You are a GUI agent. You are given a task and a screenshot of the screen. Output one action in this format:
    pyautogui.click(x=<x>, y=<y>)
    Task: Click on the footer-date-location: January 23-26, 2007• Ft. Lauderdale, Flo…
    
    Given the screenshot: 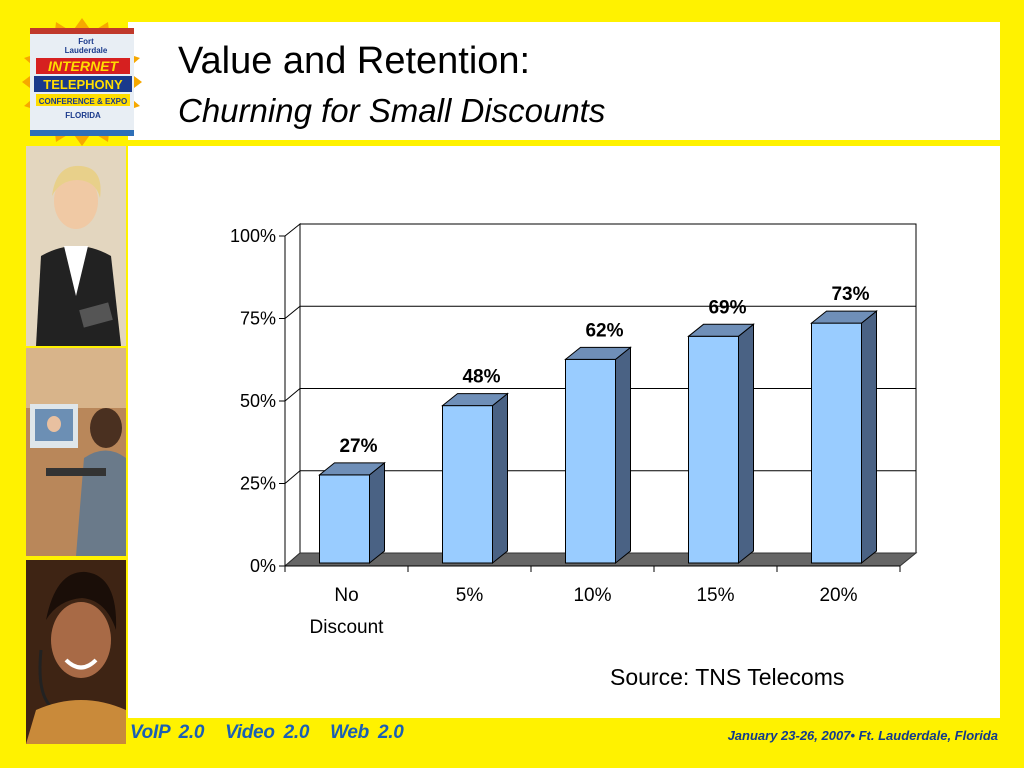 What is the action you would take?
    pyautogui.click(x=862, y=735)
    